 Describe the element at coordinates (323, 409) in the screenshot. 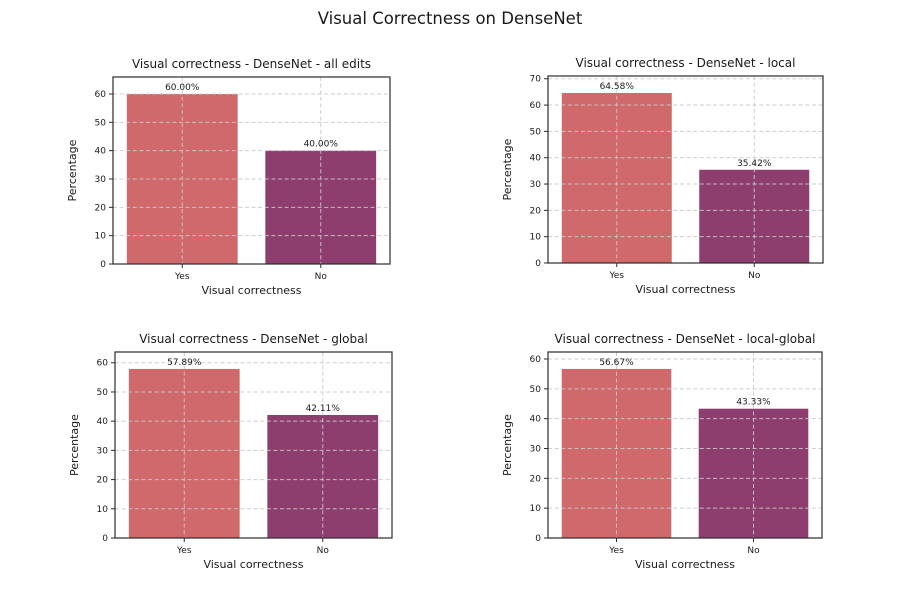

I see `bar-value-label: 42.11%` at that location.